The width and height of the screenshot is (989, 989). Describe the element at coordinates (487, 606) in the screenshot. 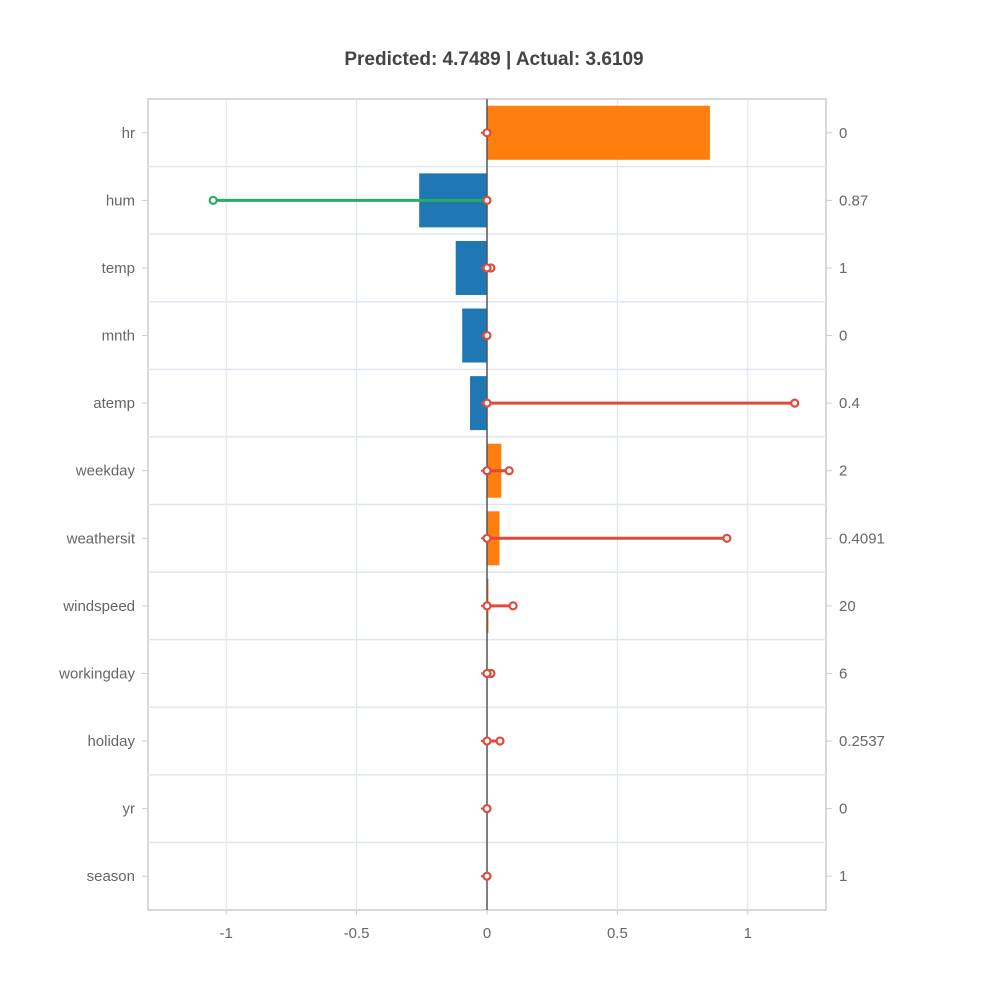

I see `start-marker-windspeed` at that location.